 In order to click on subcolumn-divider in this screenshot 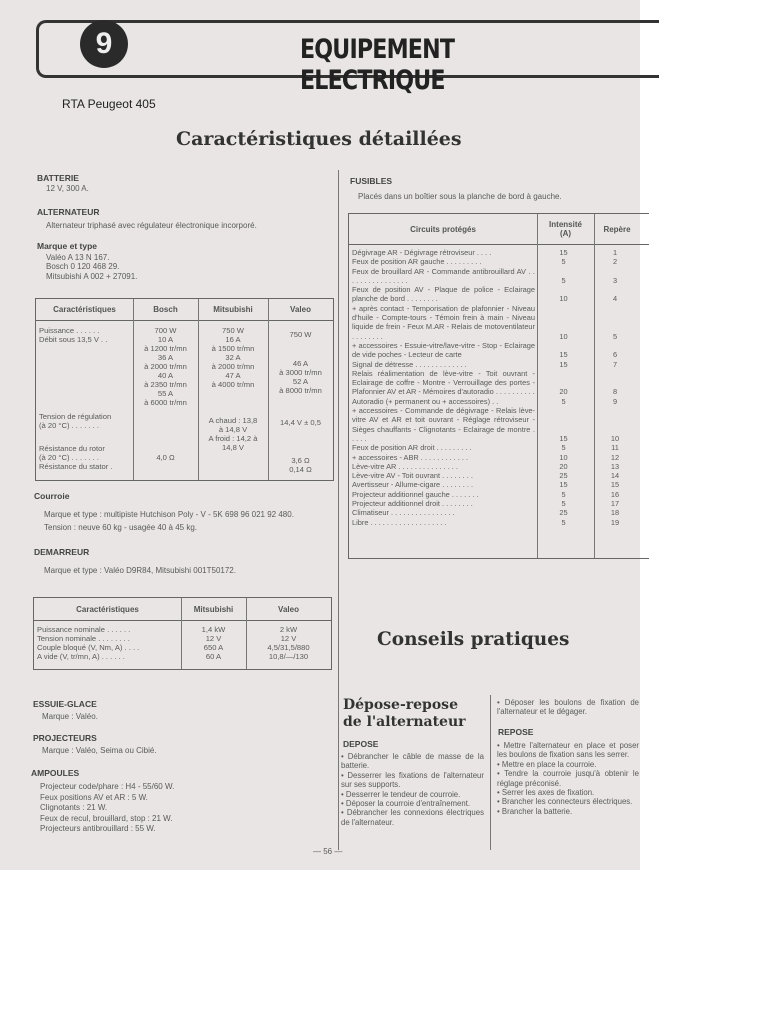, I will do `click(490, 772)`.